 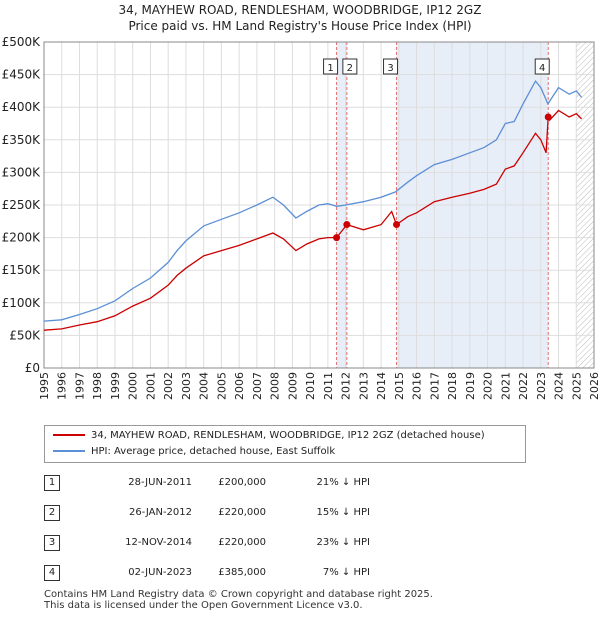 What do you see at coordinates (22, 238) in the screenshot?
I see `y-tick-label: £200K` at bounding box center [22, 238].